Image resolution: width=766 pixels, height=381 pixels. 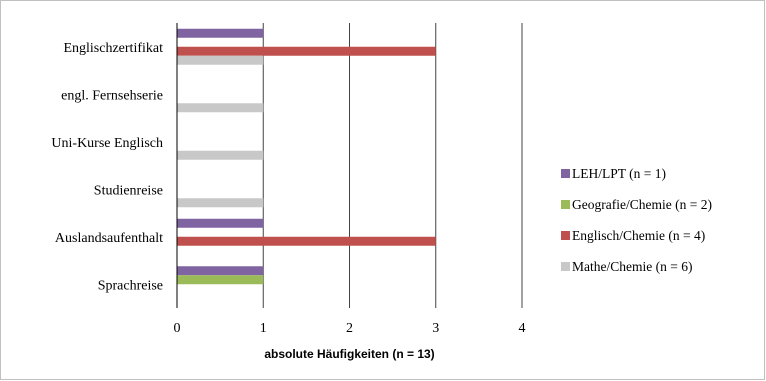 What do you see at coordinates (109, 238) in the screenshot?
I see `category-label: Auslandsaufenthalt` at bounding box center [109, 238].